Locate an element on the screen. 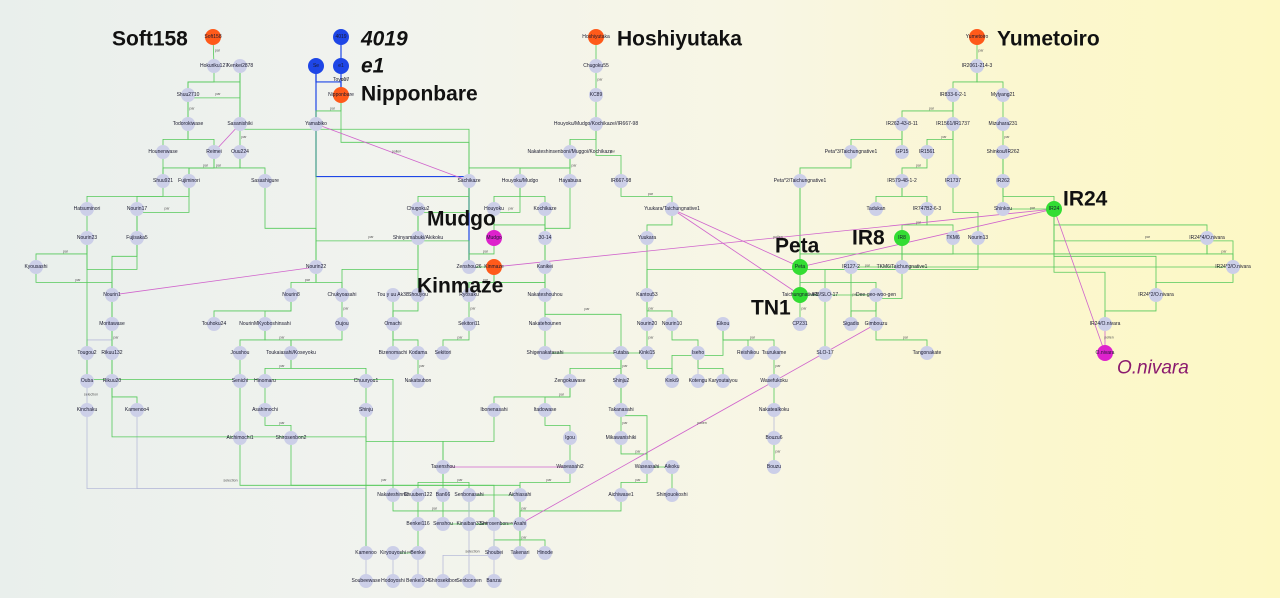  node-petatai2: Peta*2/Taichungnative1 is located at coordinates (800, 181).